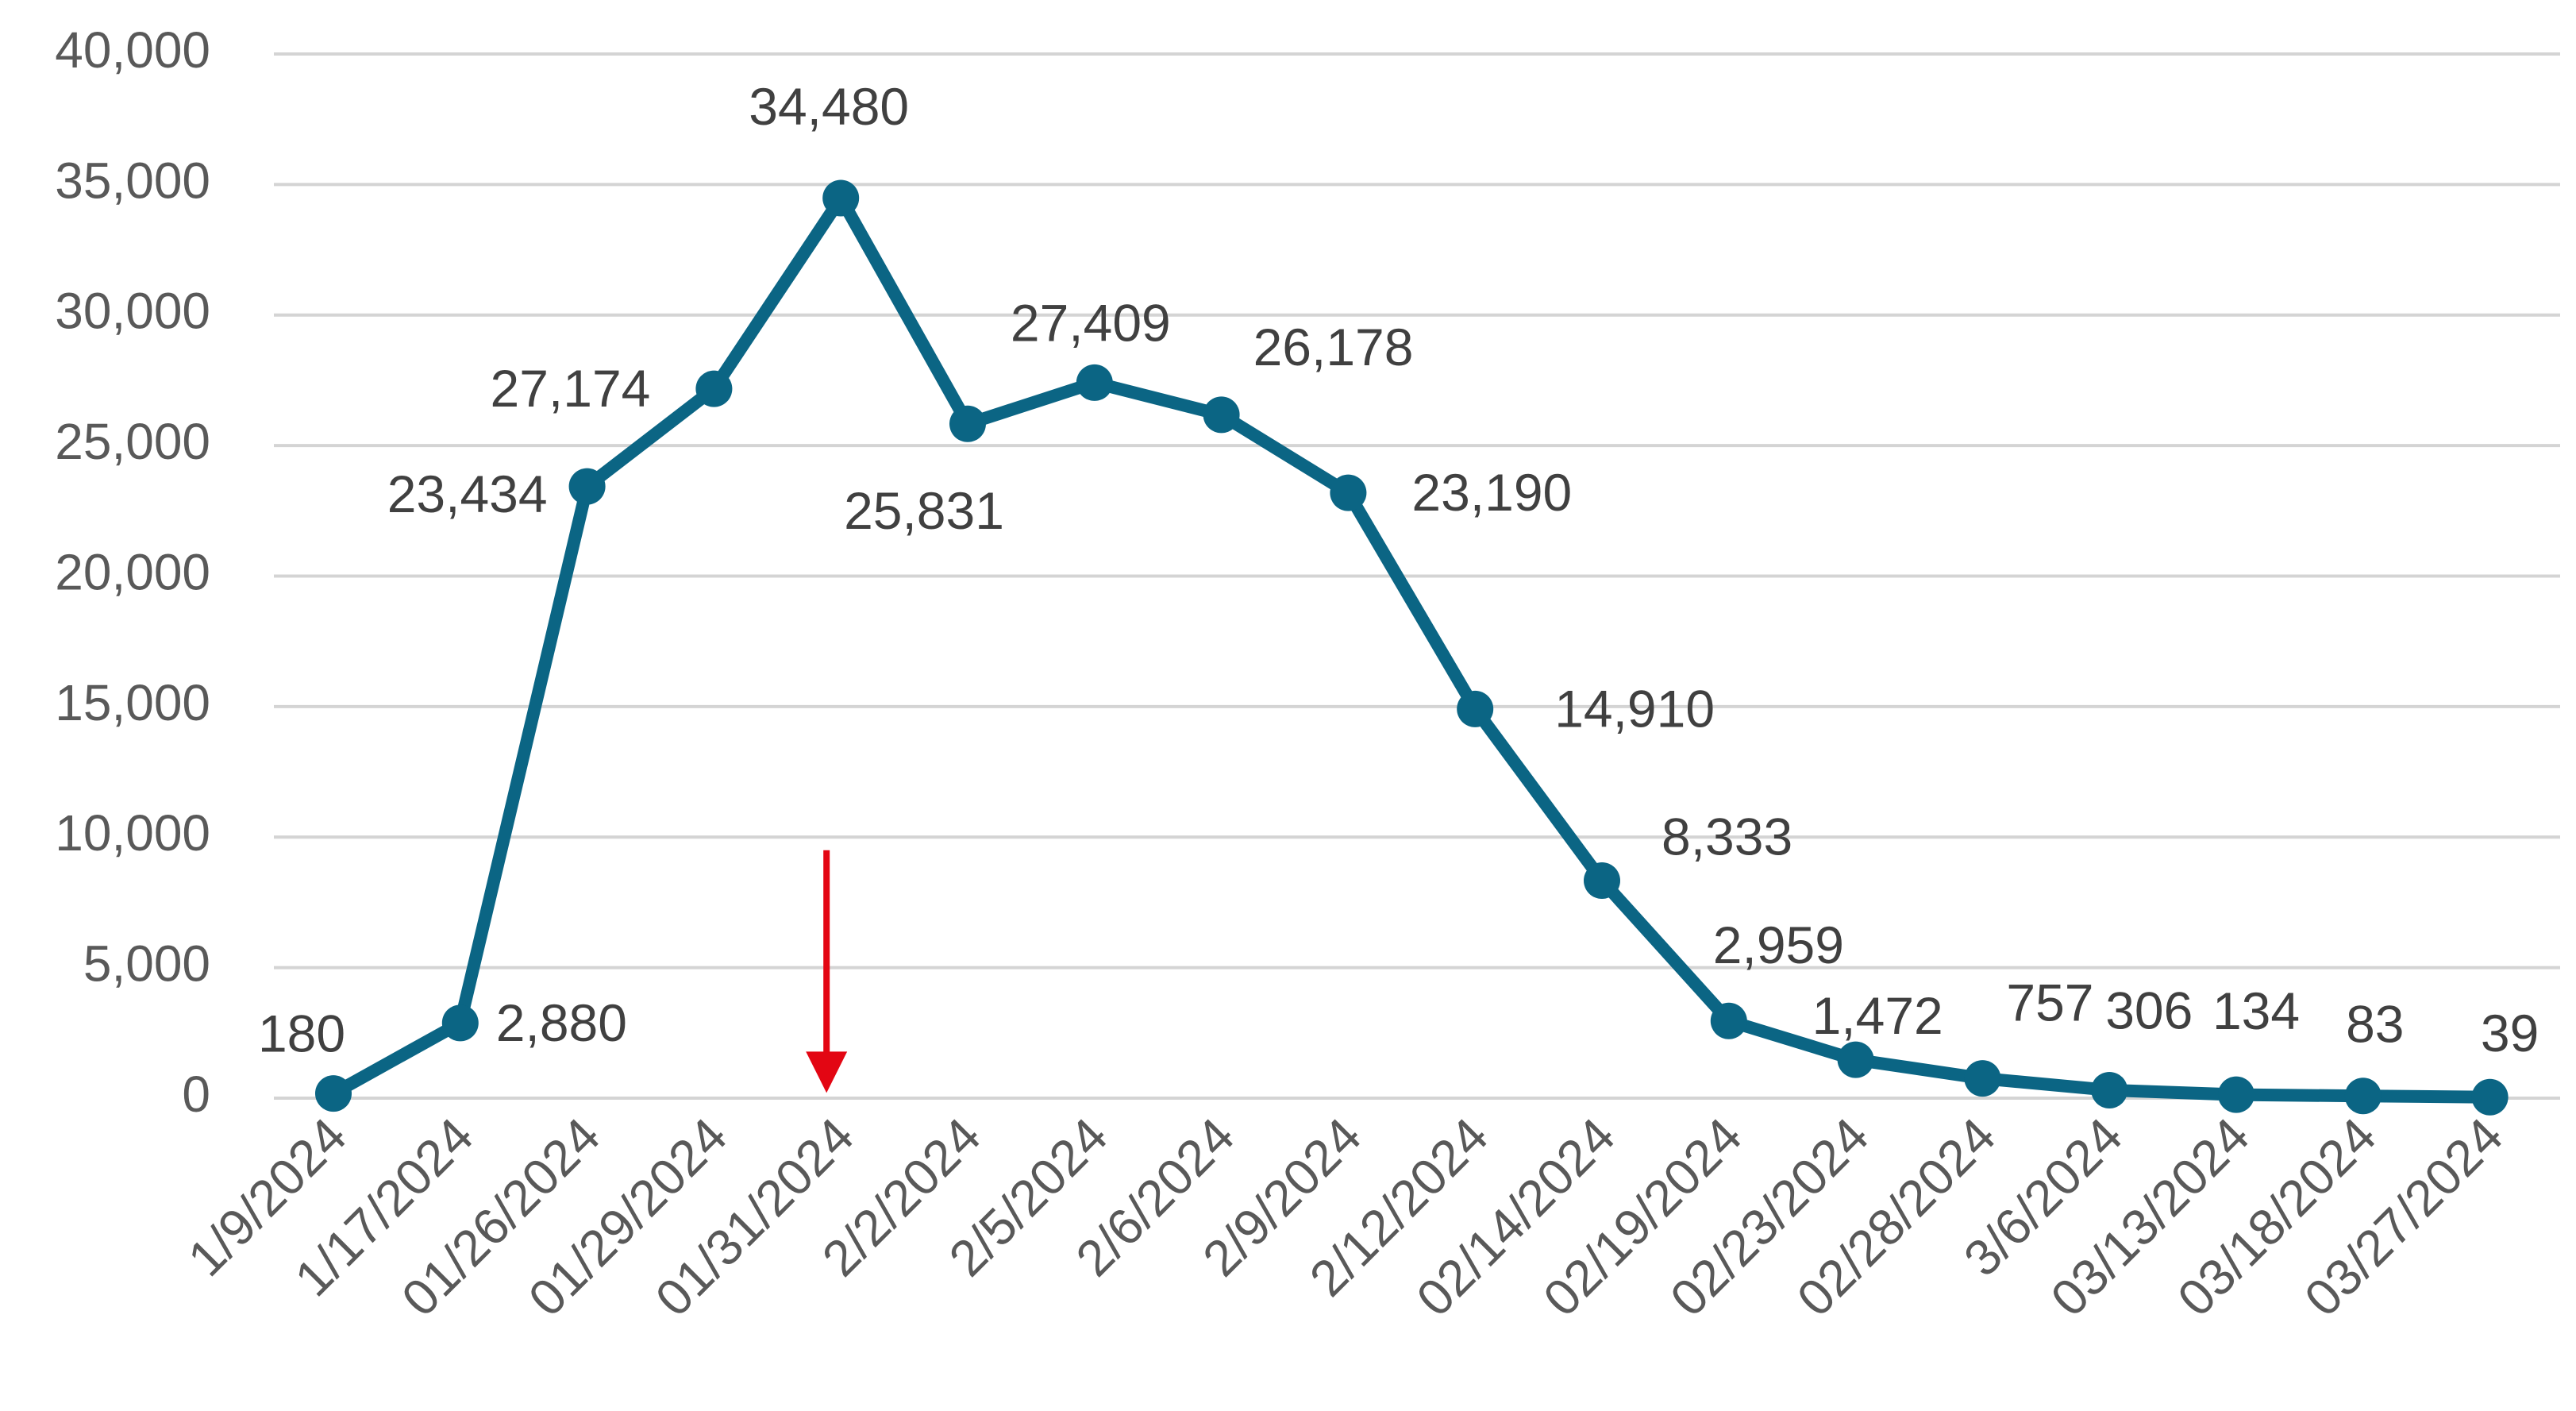  I want to click on data-label: 39, so click(2510, 1033).